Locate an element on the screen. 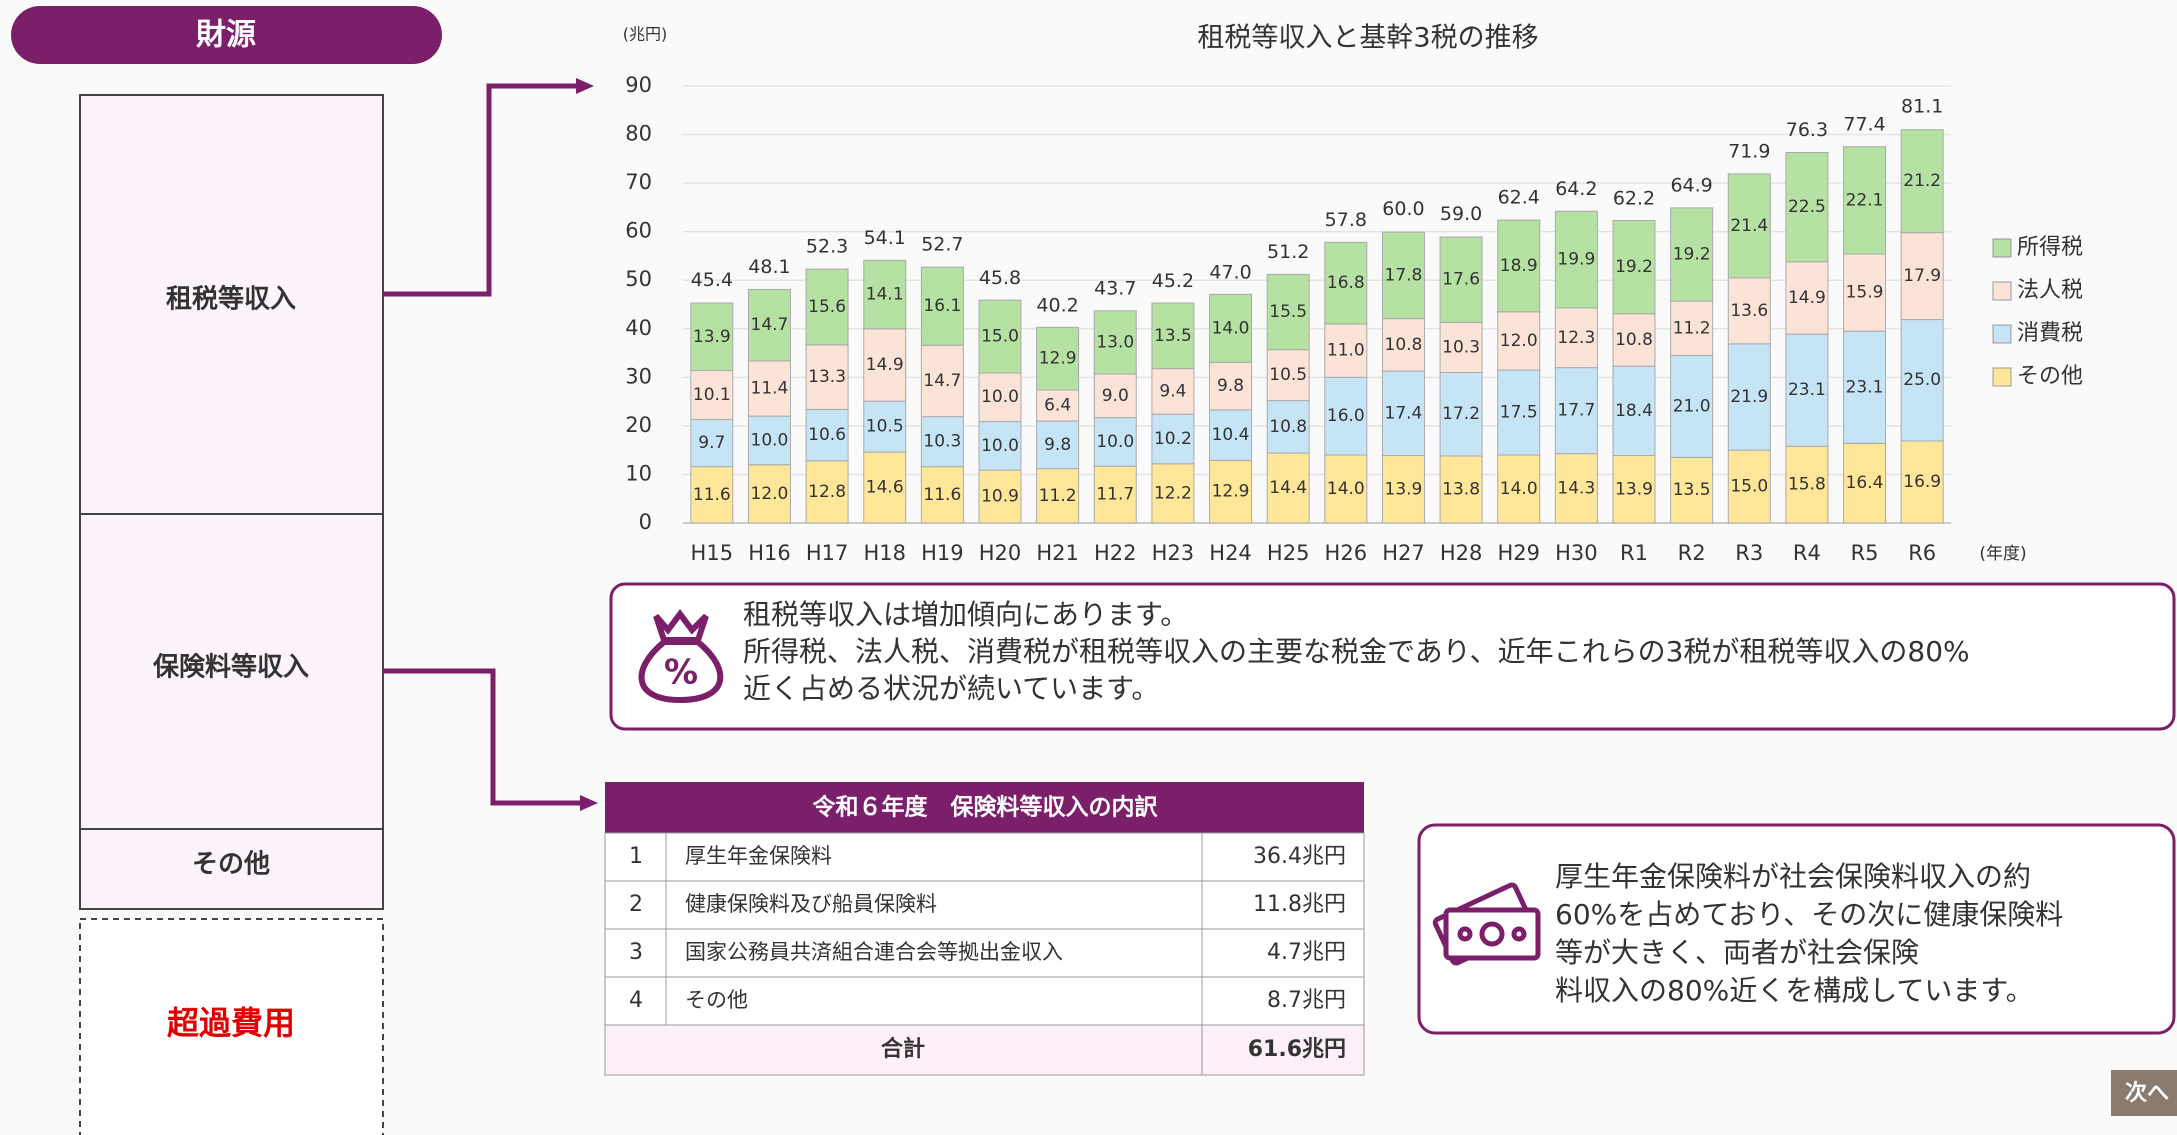  excess-label: 超過費用 is located at coordinates (231, 1023).